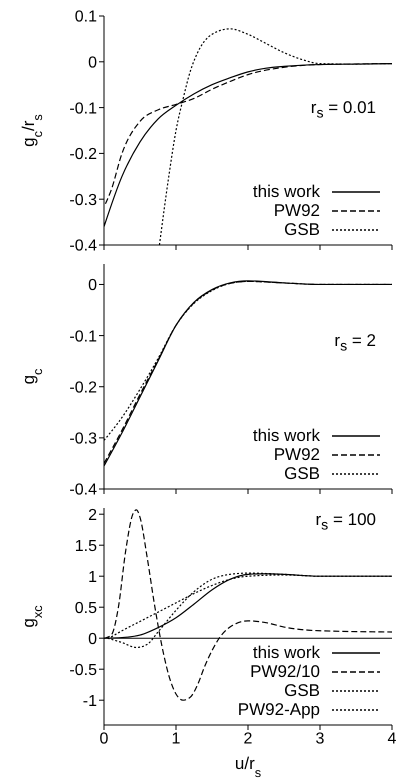 The width and height of the screenshot is (400, 779). What do you see at coordinates (285, 671) in the screenshot?
I see `legend-label: PW92/10` at bounding box center [285, 671].